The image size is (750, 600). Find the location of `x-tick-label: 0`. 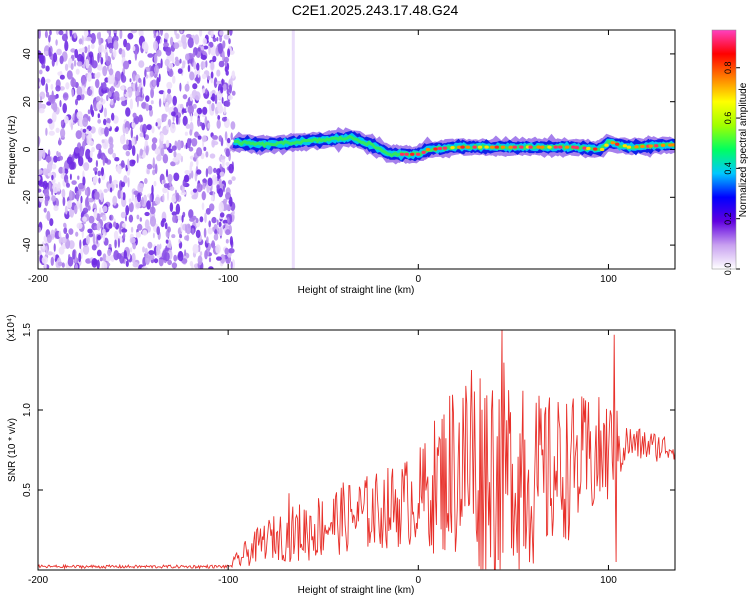

x-tick-label: 0 is located at coordinates (419, 580).